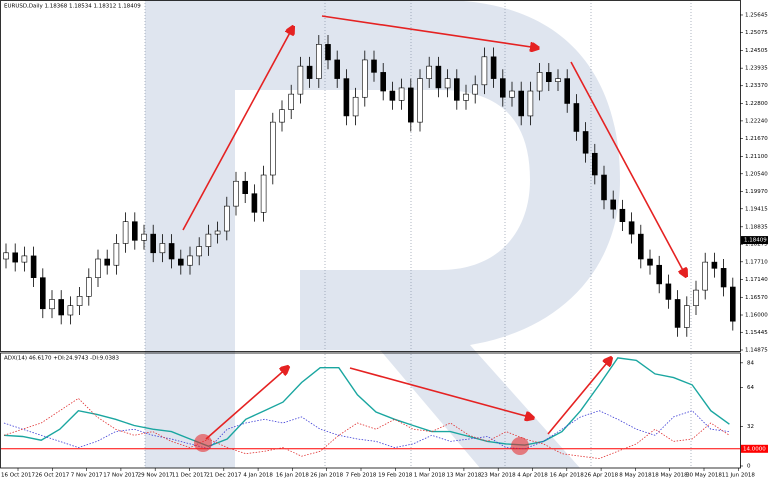 This screenshot has width=768, height=481. Describe the element at coordinates (601, 476) in the screenshot. I see `x-tick-label: 26 Apr 2018` at that location.